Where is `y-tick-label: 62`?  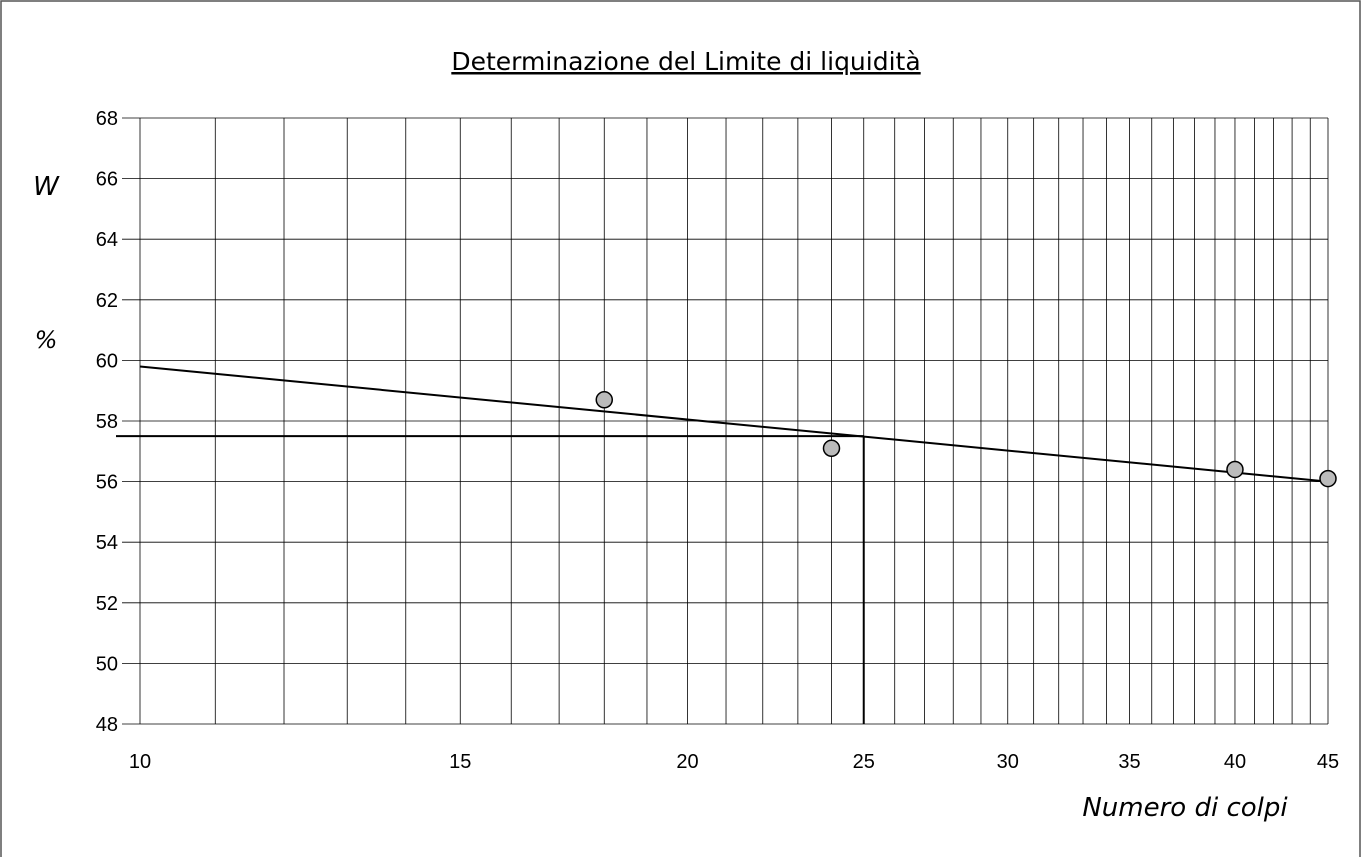 y-tick-label: 62 is located at coordinates (107, 301).